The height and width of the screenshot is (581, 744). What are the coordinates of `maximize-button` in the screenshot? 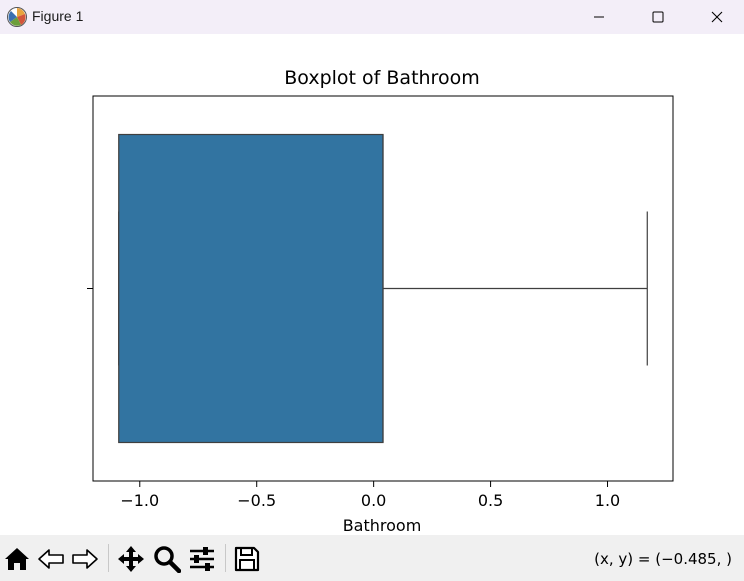 It's located at (658, 17).